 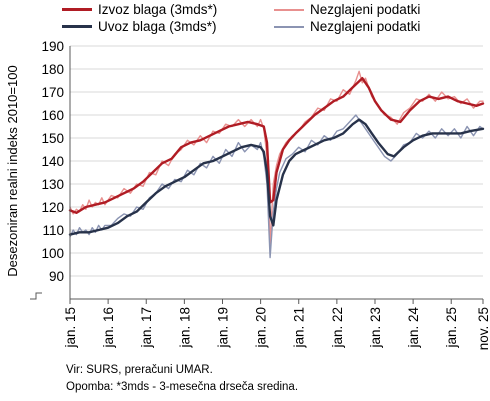 I want to click on x-tick-label: jan. 15, so click(x=70, y=328).